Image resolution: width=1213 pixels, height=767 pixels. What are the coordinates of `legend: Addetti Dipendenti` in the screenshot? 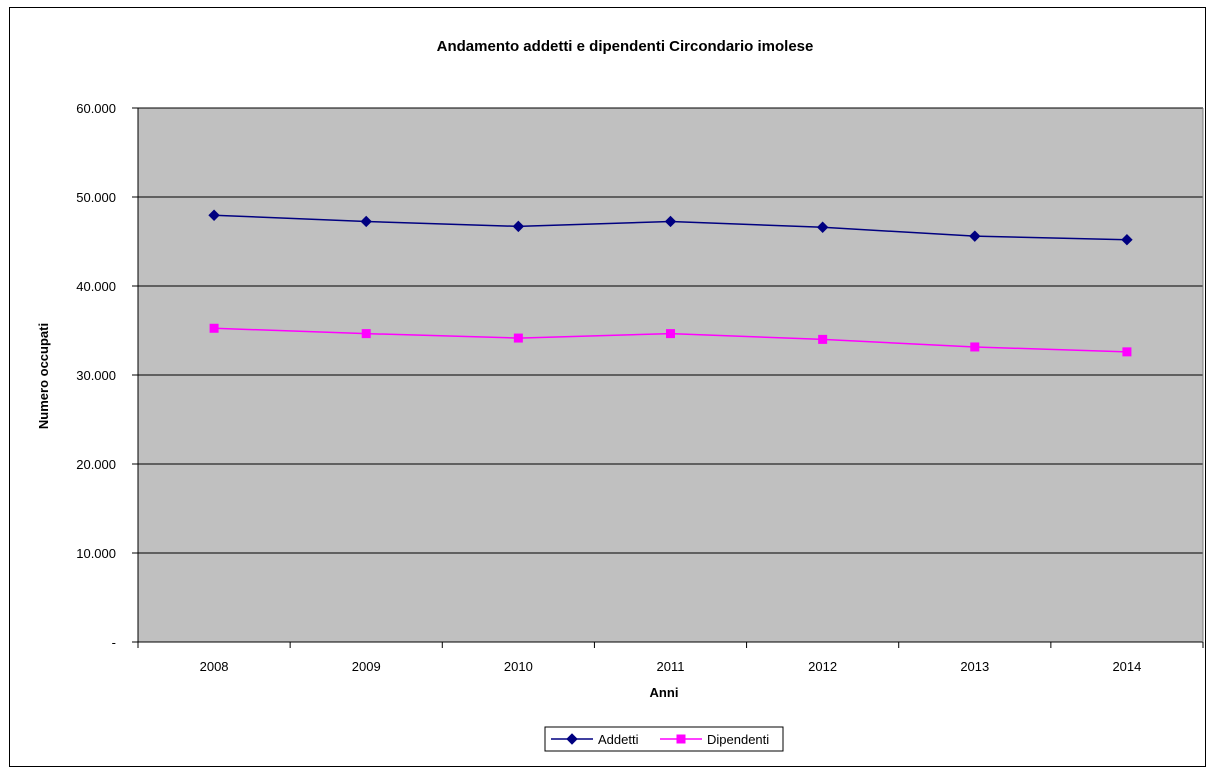 It's located at (664, 739).